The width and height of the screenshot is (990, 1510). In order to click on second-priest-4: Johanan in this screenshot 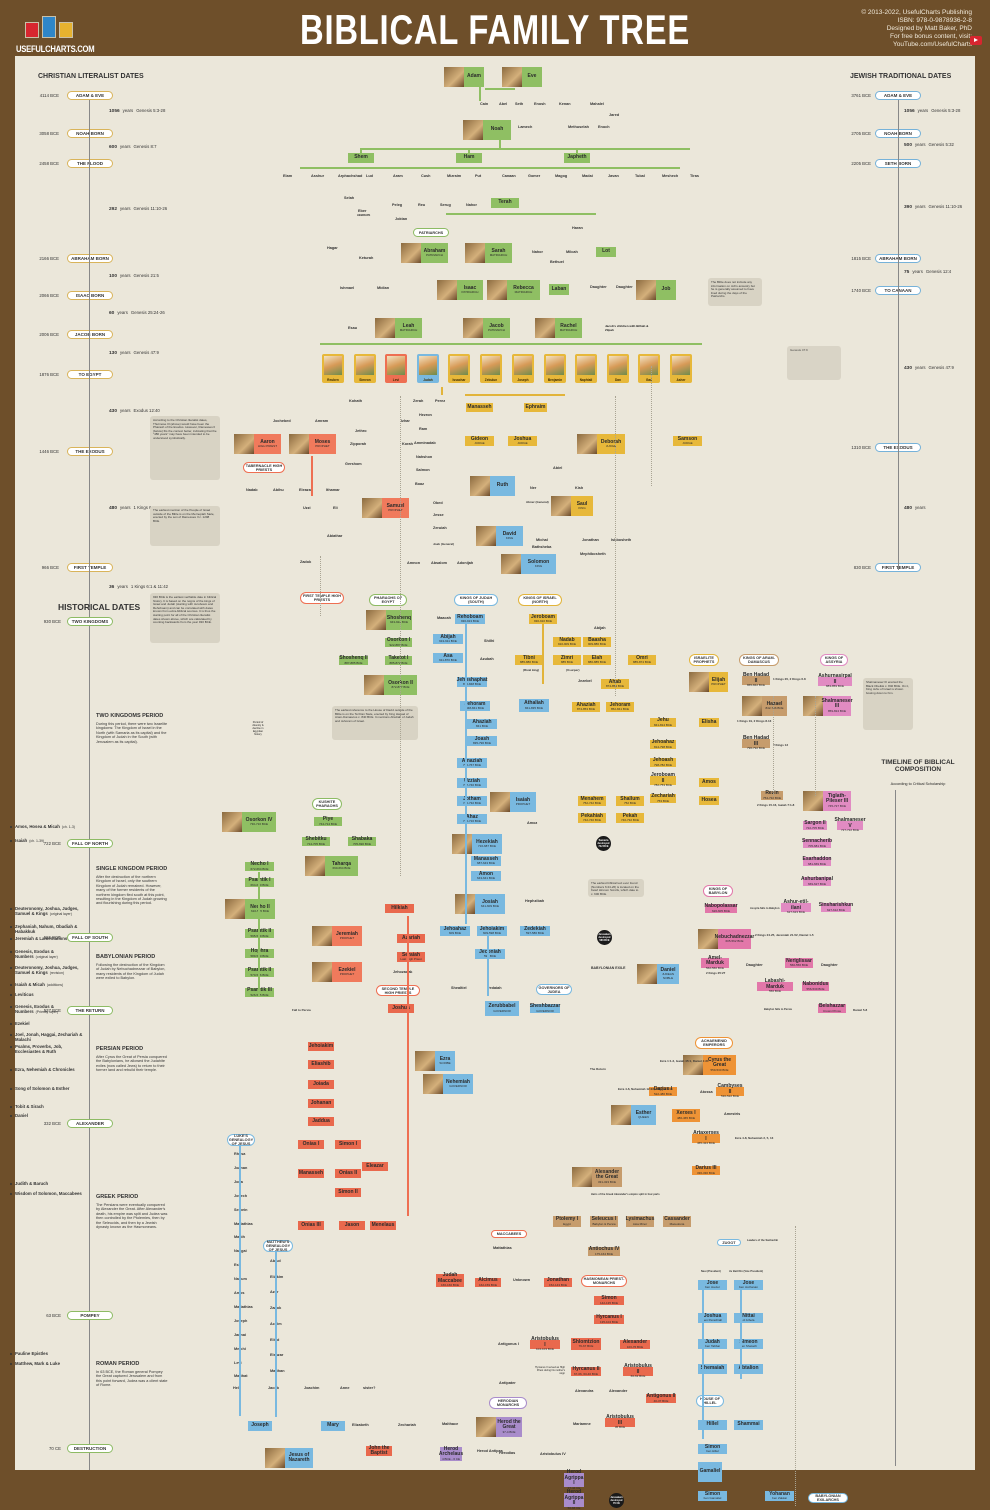, I will do `click(321, 1103)`.